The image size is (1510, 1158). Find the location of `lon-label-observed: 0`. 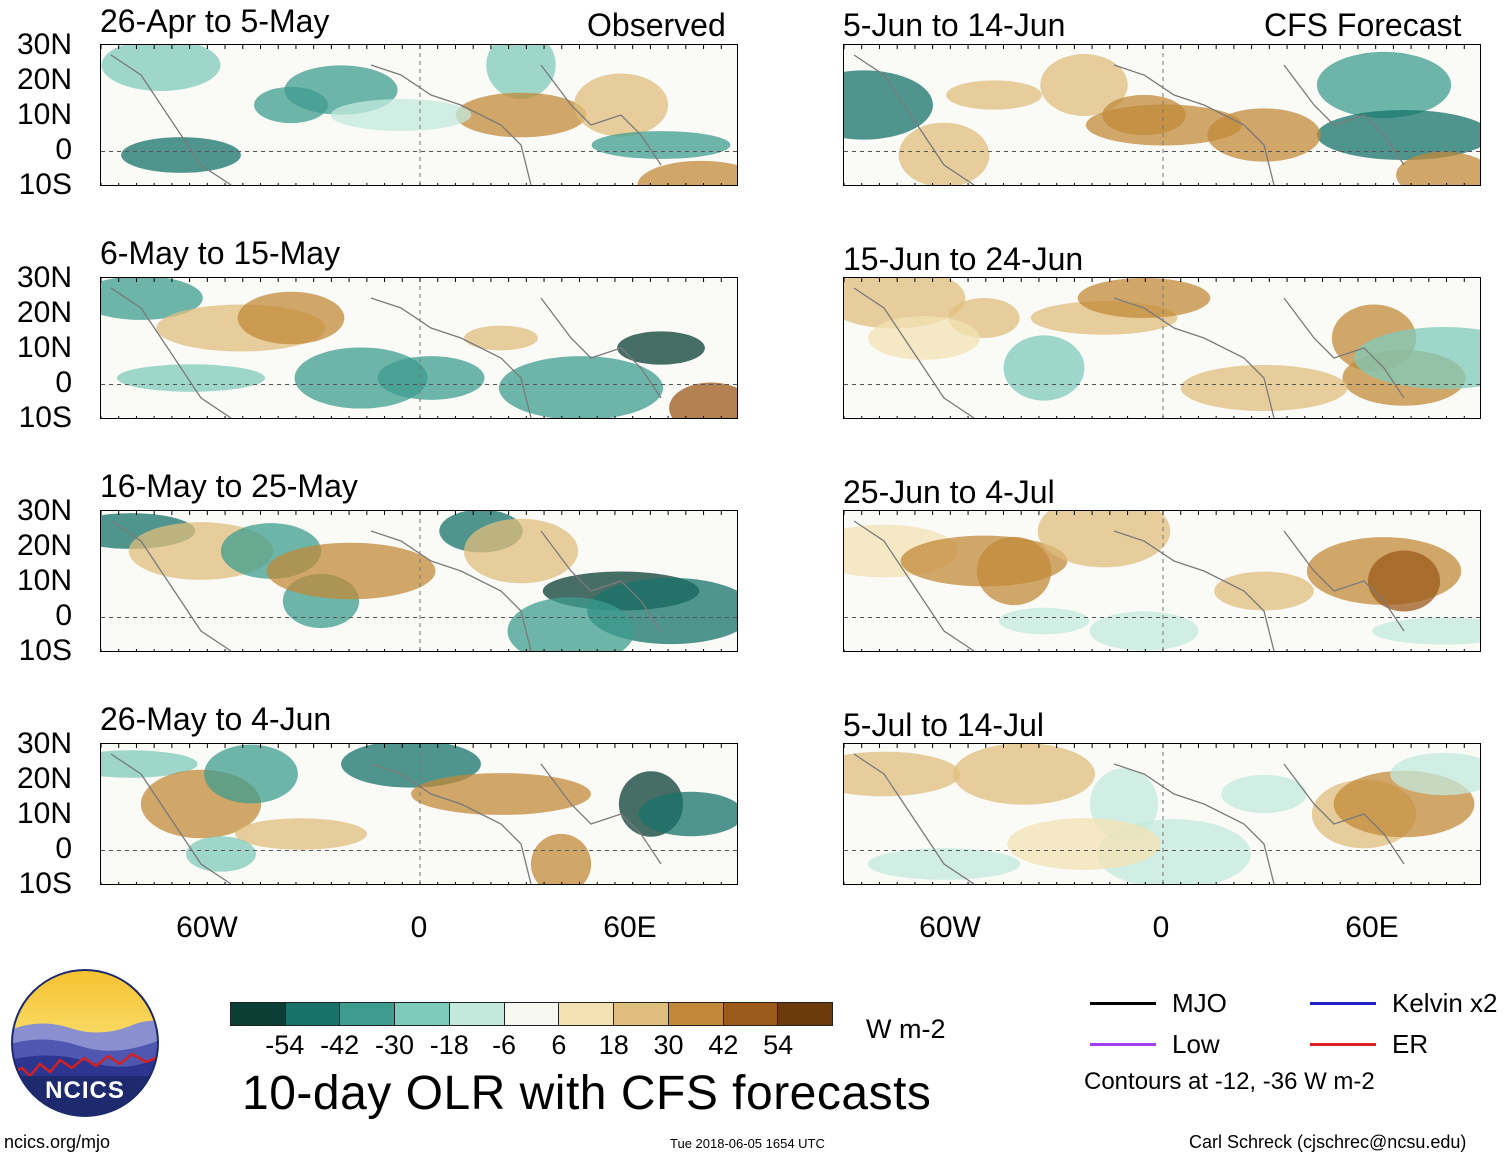

lon-label-observed: 0 is located at coordinates (419, 927).